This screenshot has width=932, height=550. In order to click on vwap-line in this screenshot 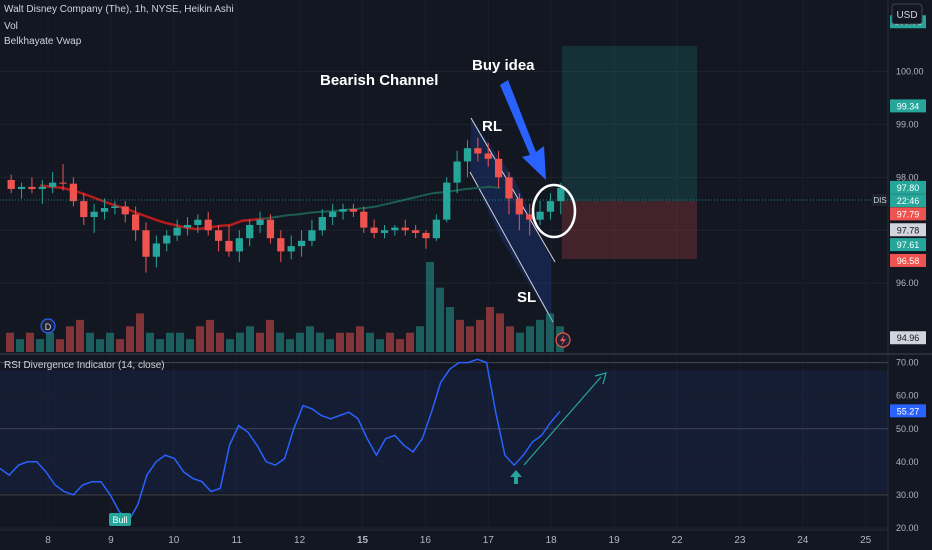, I will do `click(270, 207)`.